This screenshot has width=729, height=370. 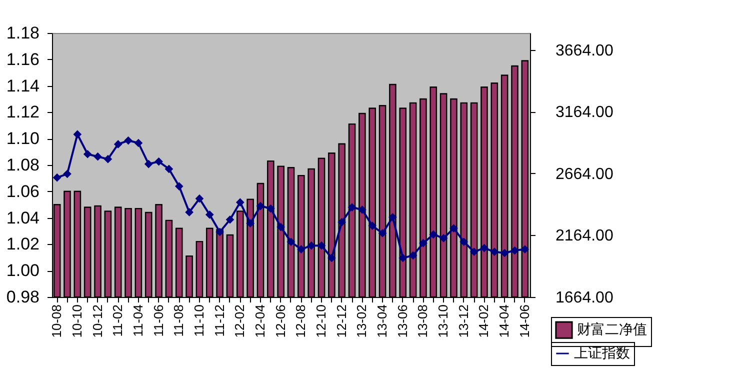 I want to click on y2-tick-label: 1664.00, so click(x=585, y=298).